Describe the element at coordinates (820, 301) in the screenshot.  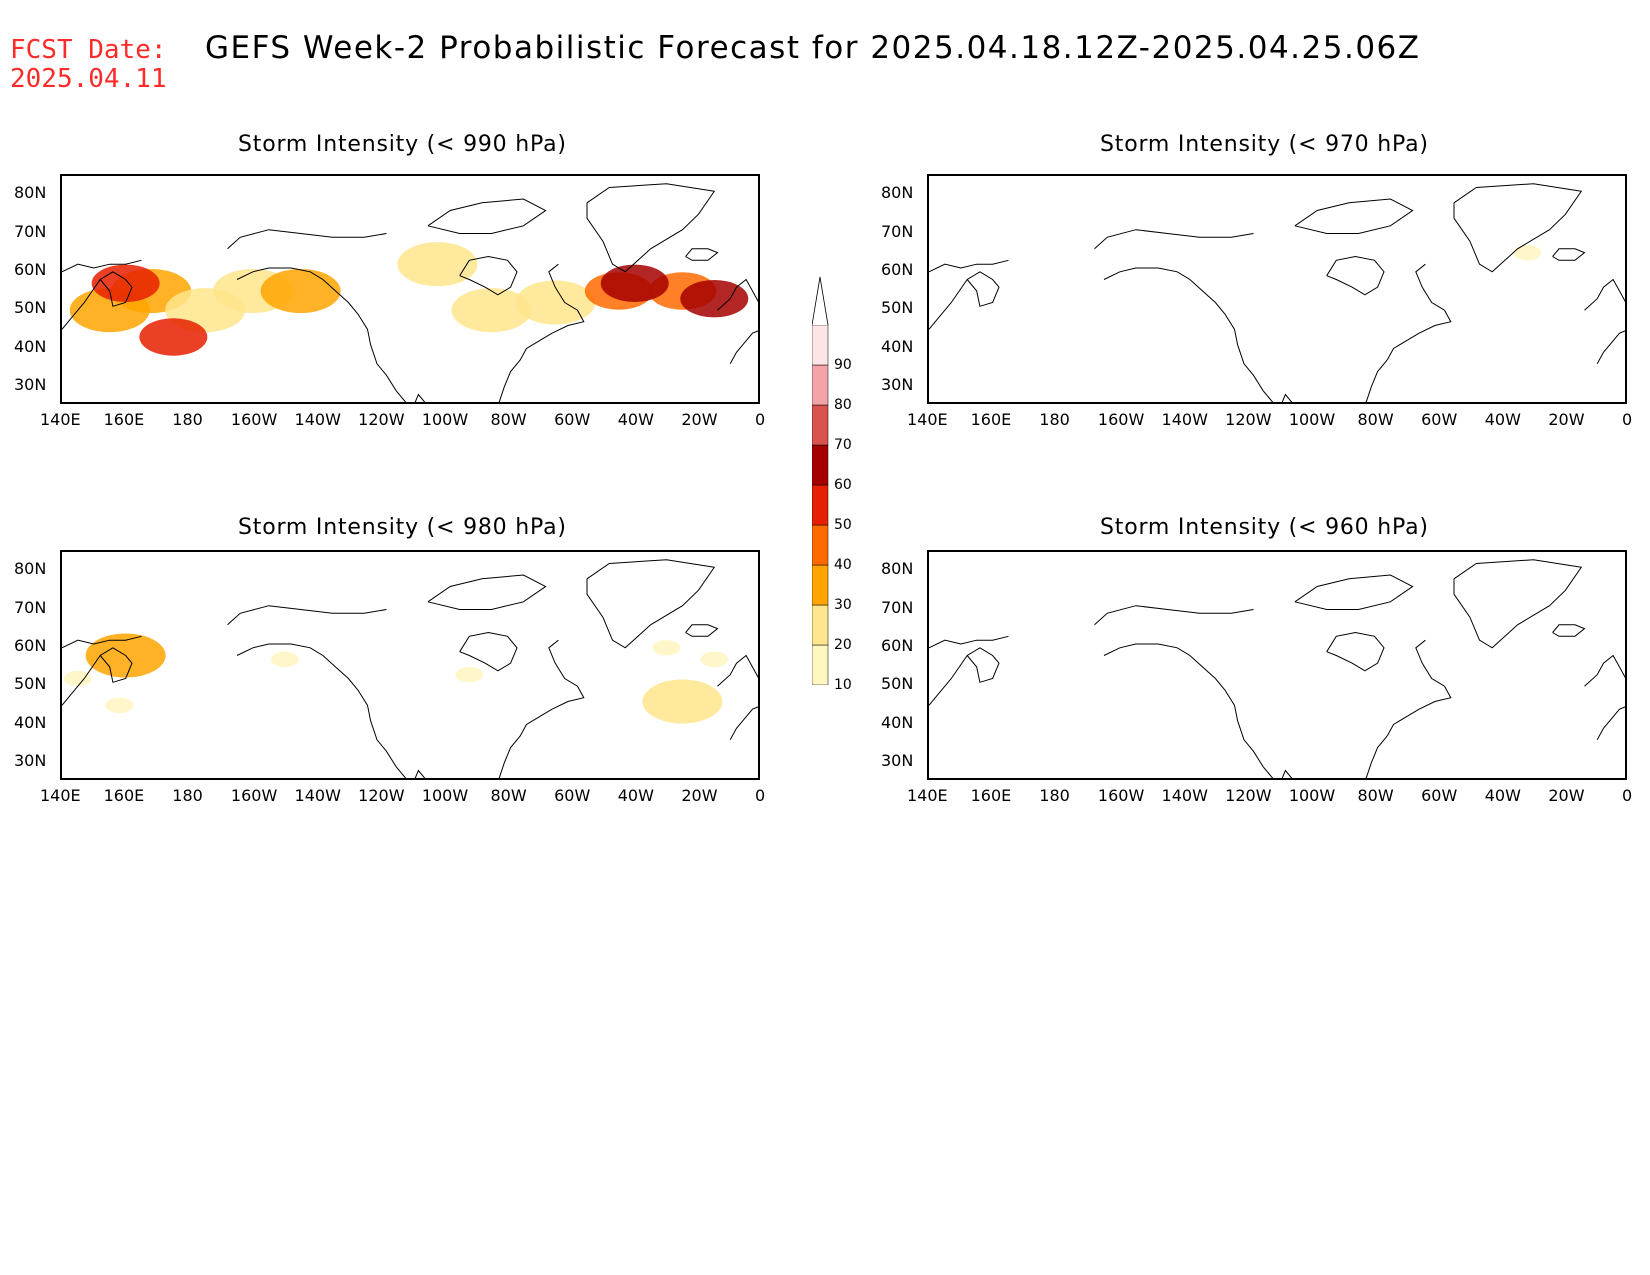
I see `colorbar-max-arrow` at that location.